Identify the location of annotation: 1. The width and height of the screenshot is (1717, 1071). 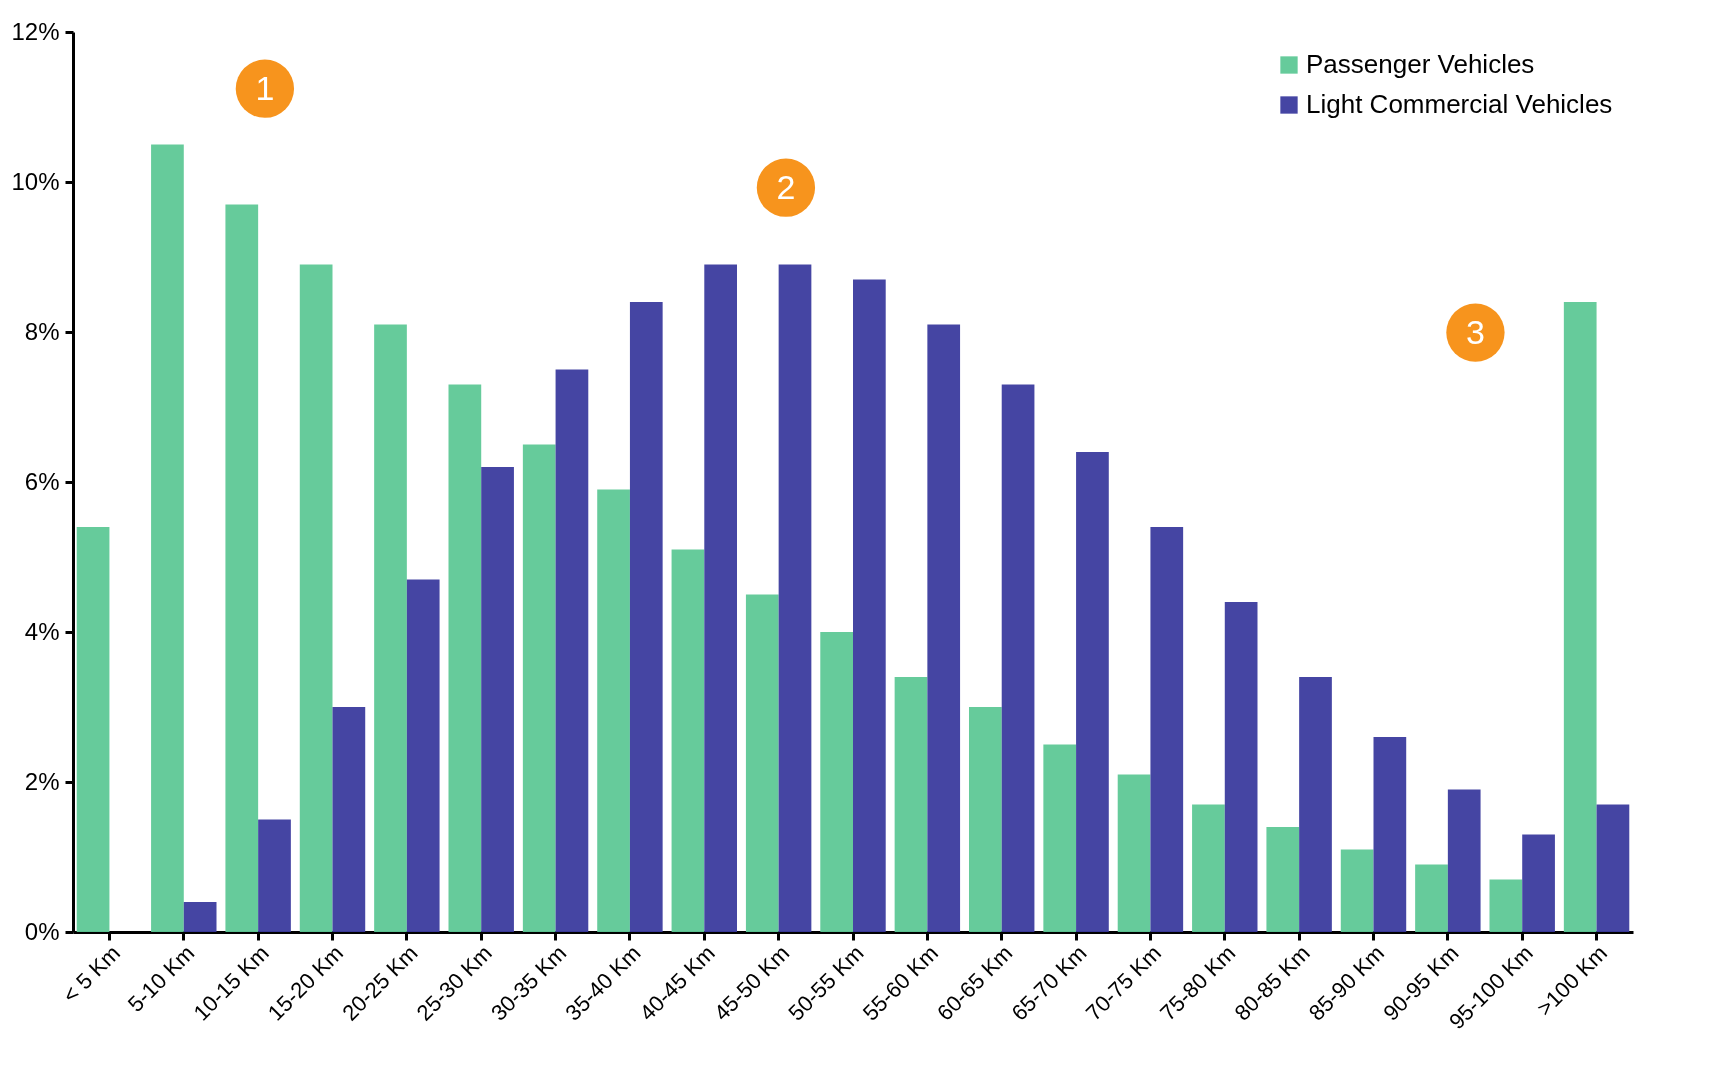
(265, 87).